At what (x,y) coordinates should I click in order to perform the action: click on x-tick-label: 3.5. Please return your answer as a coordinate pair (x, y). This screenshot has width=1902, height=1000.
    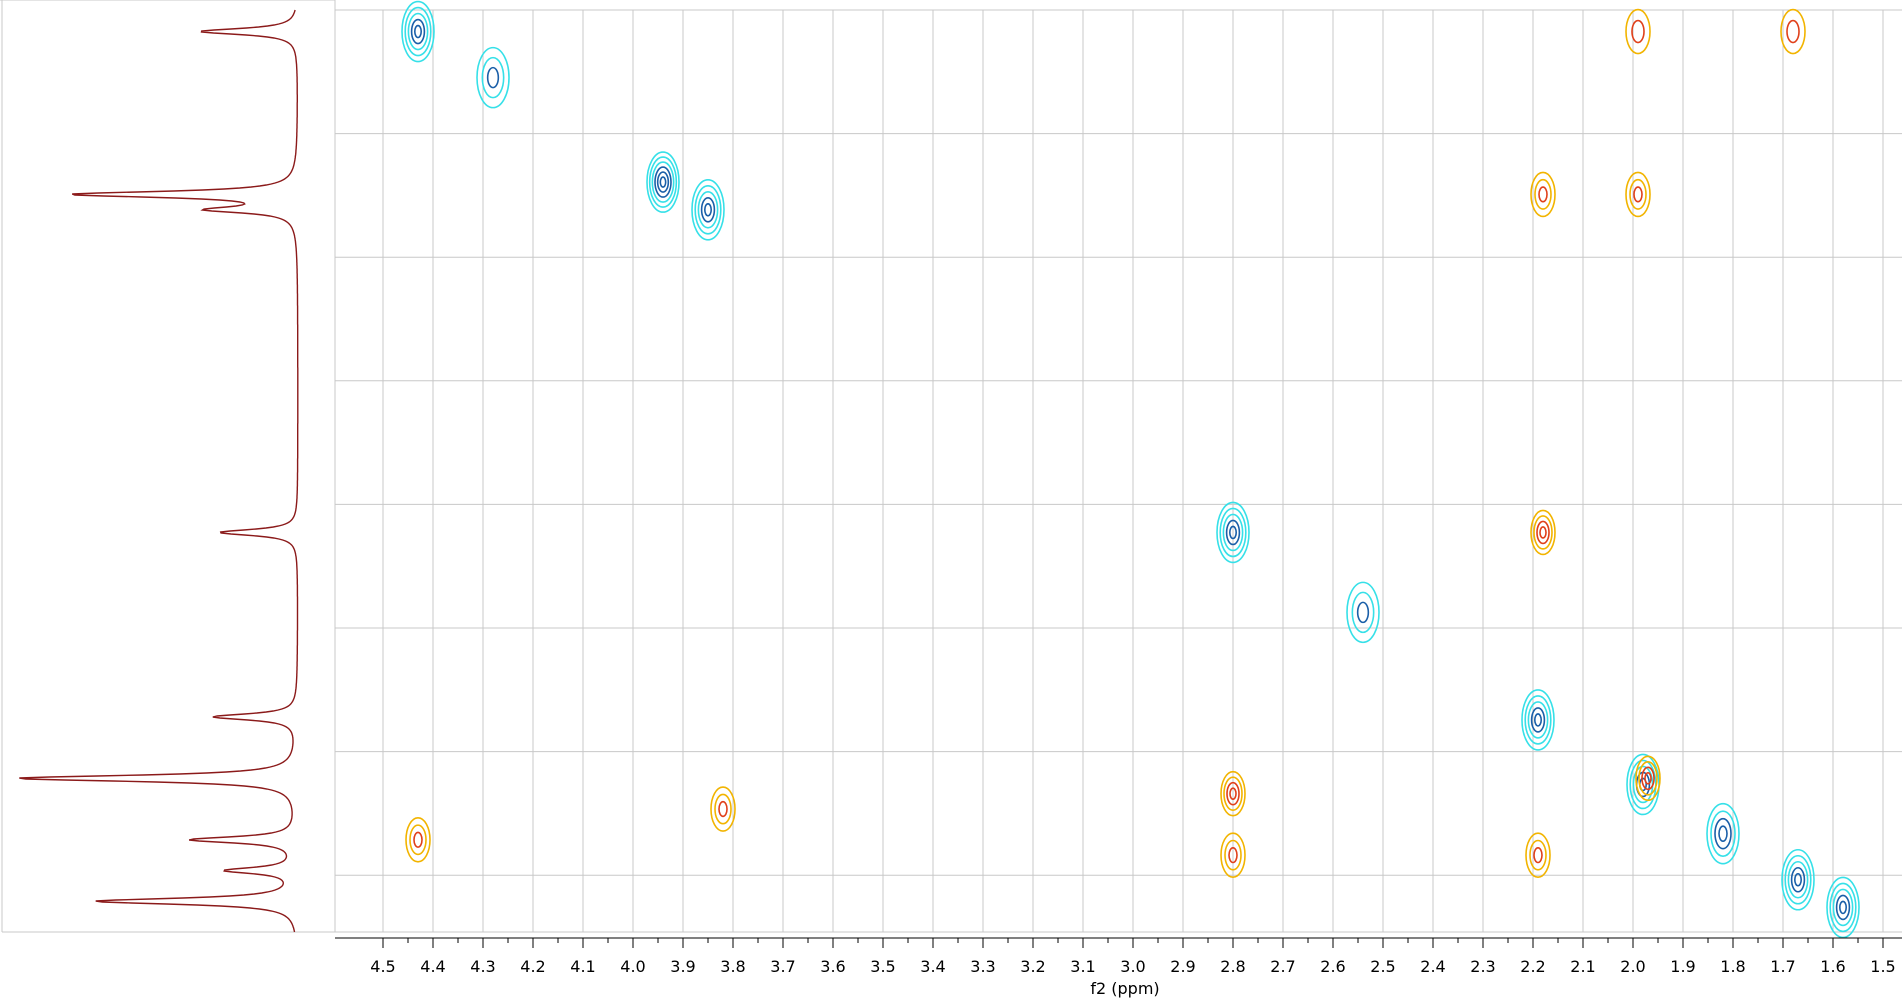
    Looking at the image, I should click on (882, 966).